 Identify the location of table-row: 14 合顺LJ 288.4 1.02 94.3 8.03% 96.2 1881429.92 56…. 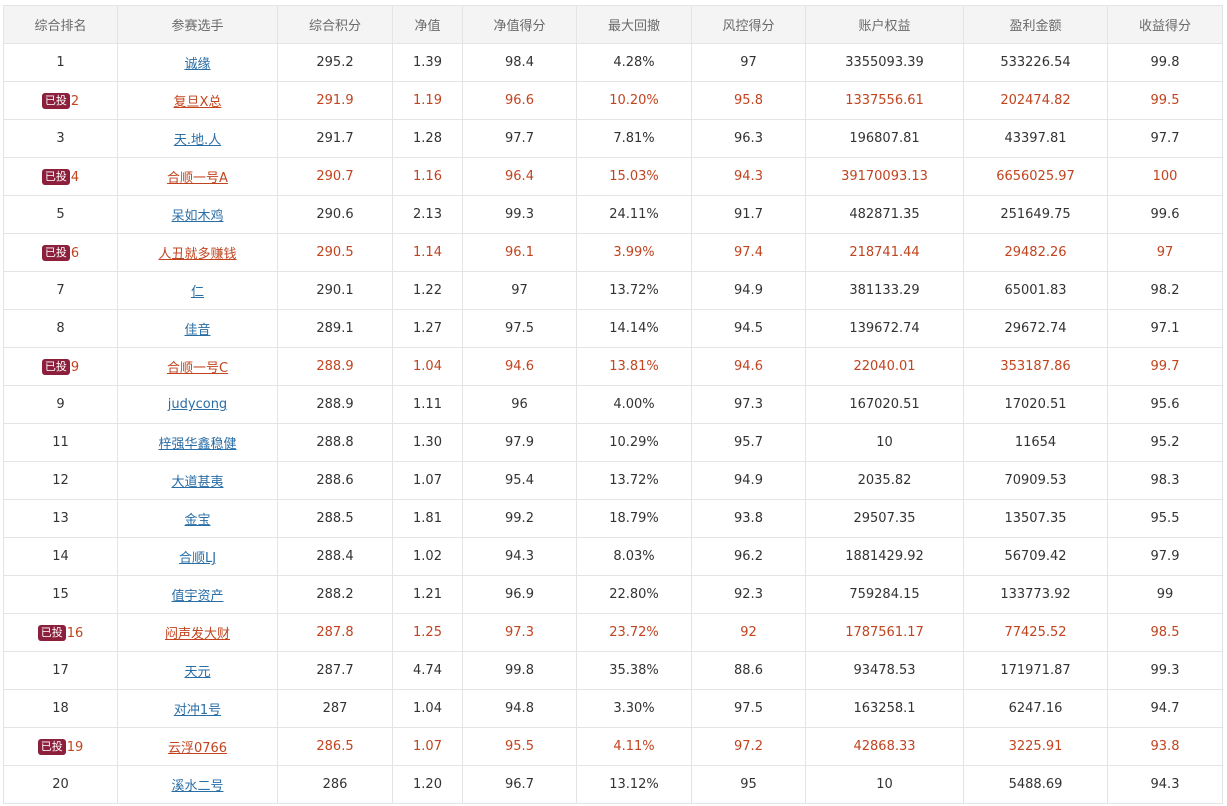
(613, 556).